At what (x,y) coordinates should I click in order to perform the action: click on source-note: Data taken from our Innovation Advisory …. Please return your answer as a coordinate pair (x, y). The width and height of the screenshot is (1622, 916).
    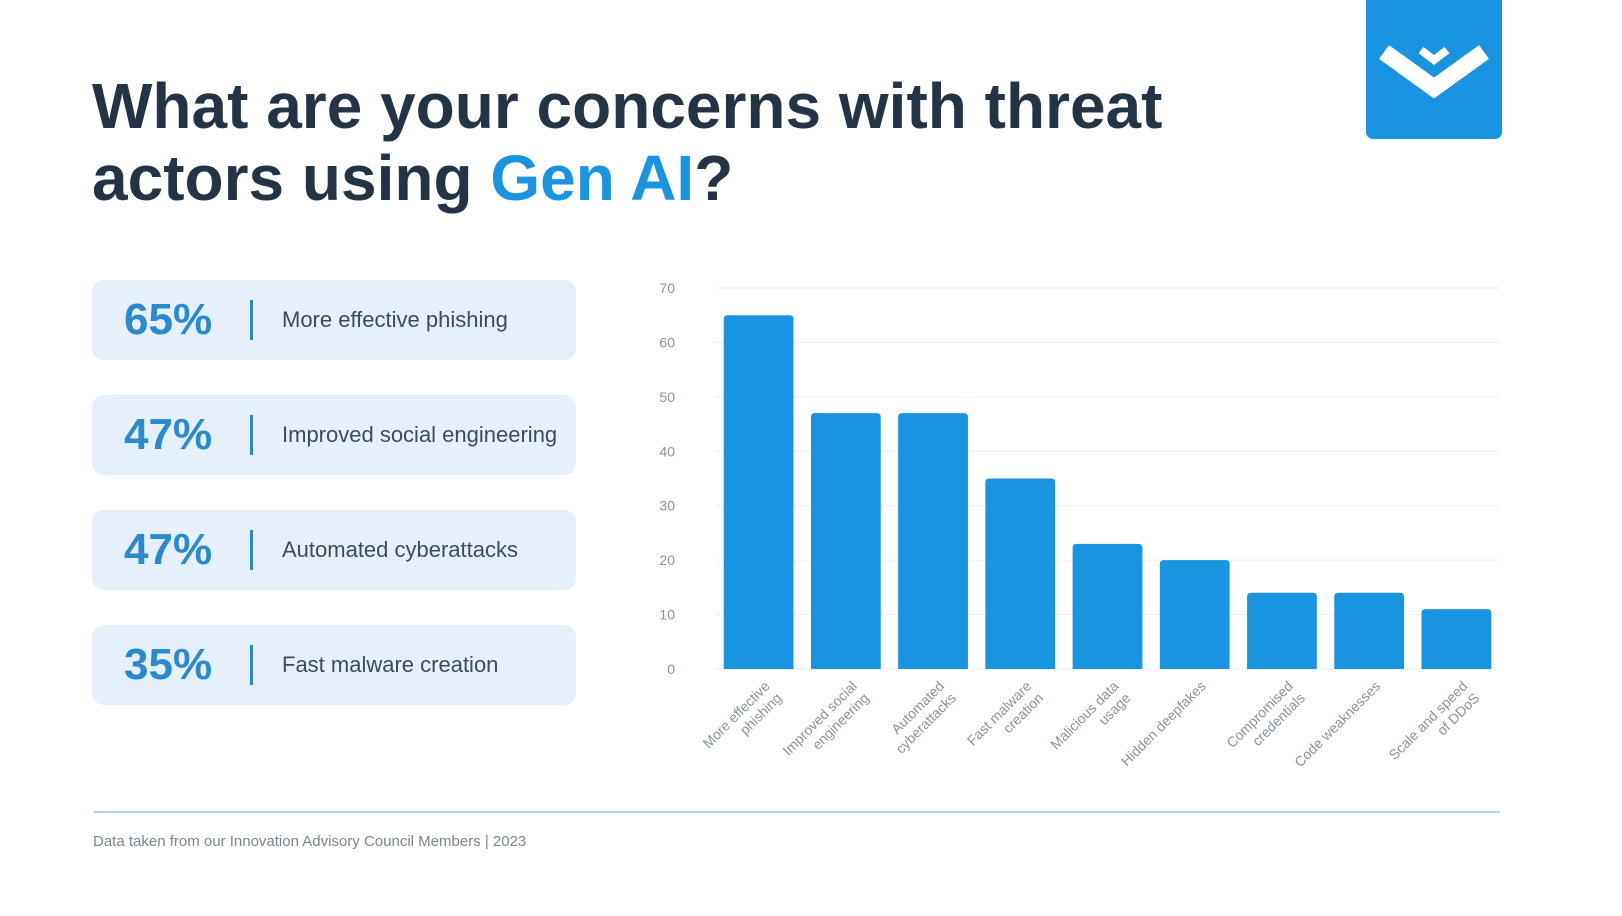
    Looking at the image, I should click on (310, 841).